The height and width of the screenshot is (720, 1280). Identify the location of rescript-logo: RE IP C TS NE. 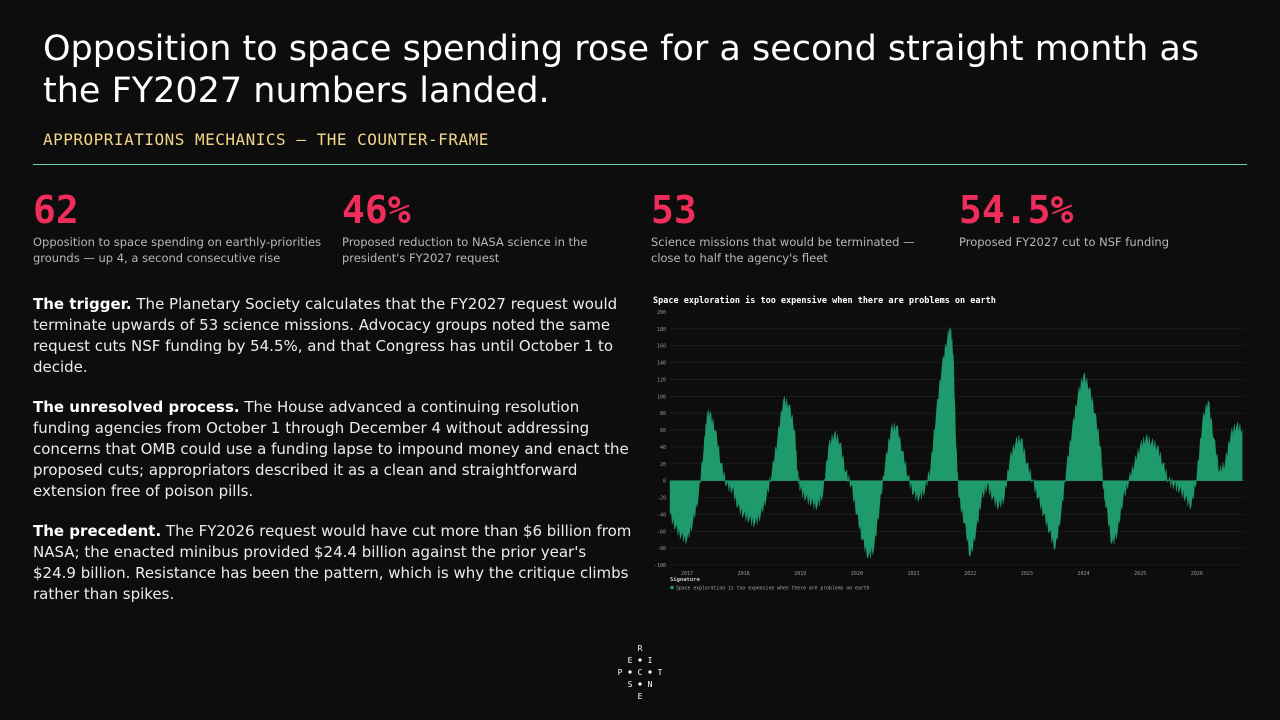
(640, 673).